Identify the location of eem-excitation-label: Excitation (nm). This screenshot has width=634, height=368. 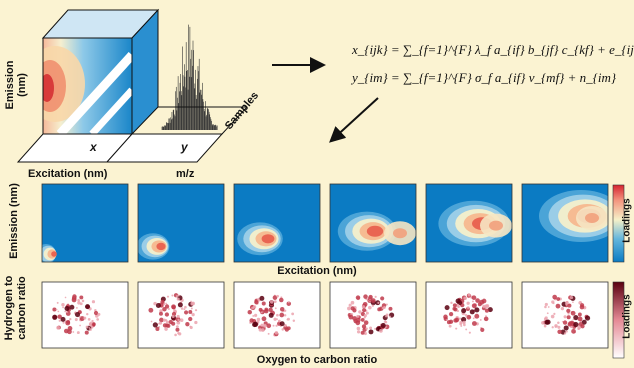
(317, 271).